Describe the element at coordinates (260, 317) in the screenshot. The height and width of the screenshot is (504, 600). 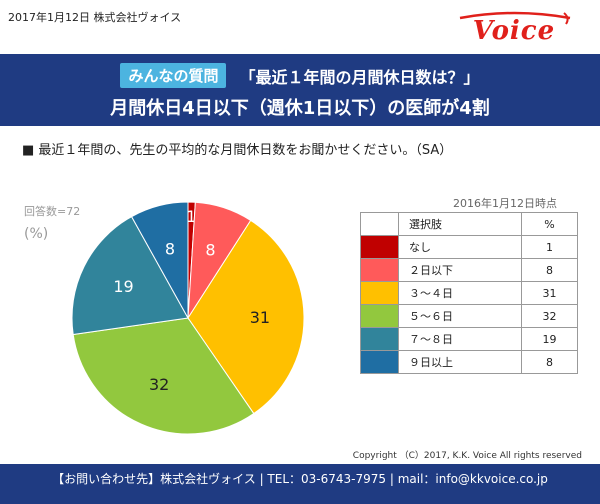
I see `pie-data-label: 31` at that location.